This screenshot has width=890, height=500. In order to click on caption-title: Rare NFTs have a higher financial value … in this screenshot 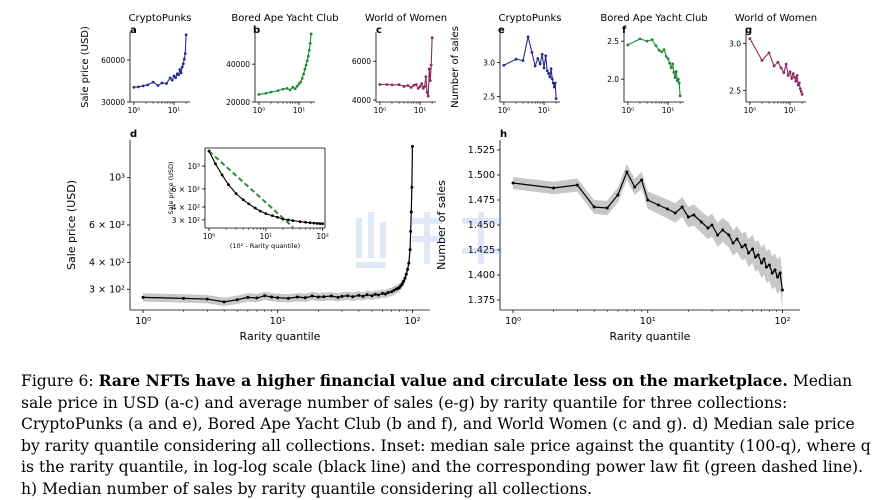, I will do `click(443, 380)`.